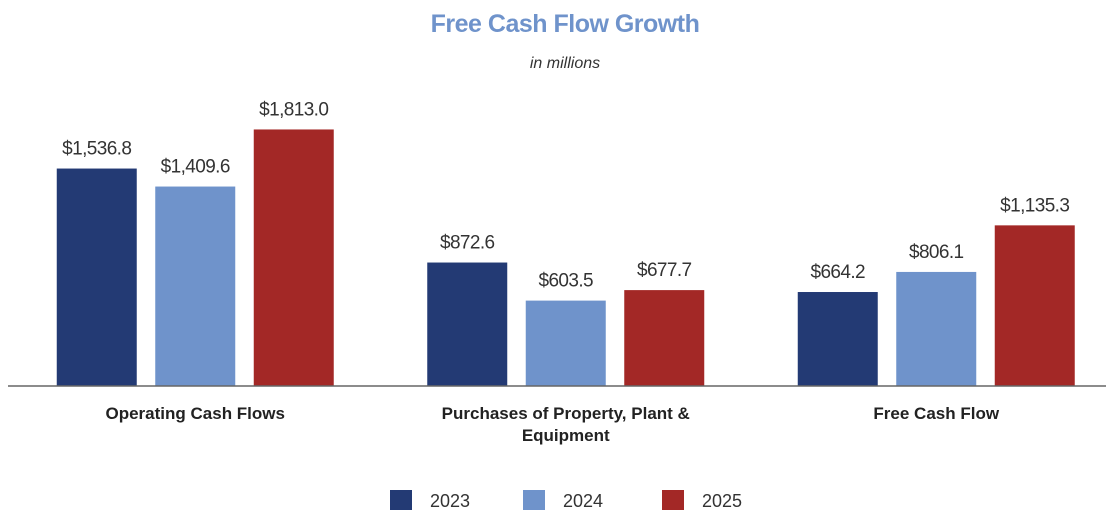  I want to click on value-label: $1,813.0, so click(293, 109).